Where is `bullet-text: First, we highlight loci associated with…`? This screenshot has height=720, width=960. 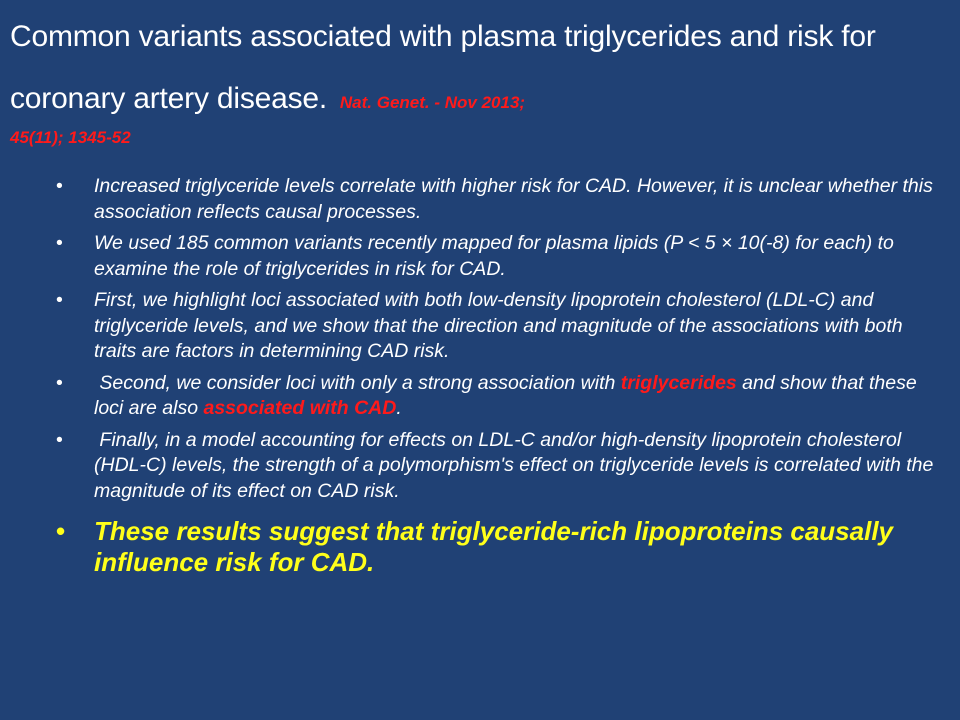 bullet-text: First, we highlight loci associated with… is located at coordinates (498, 325).